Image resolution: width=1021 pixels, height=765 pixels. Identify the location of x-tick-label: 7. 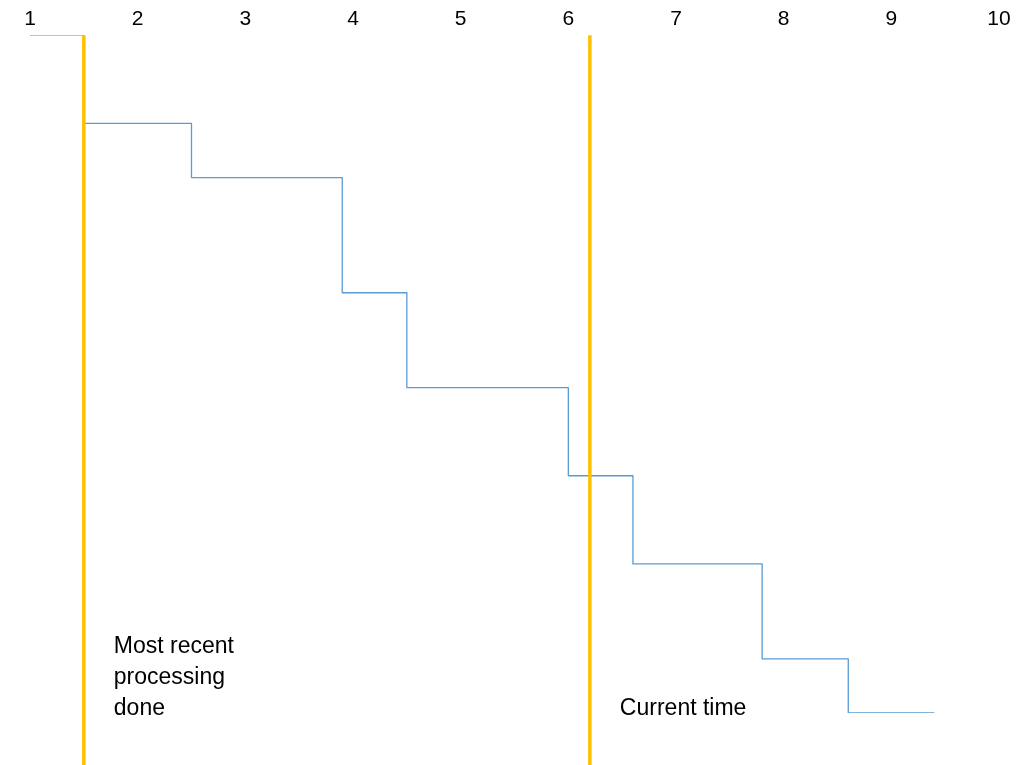
(676, 18).